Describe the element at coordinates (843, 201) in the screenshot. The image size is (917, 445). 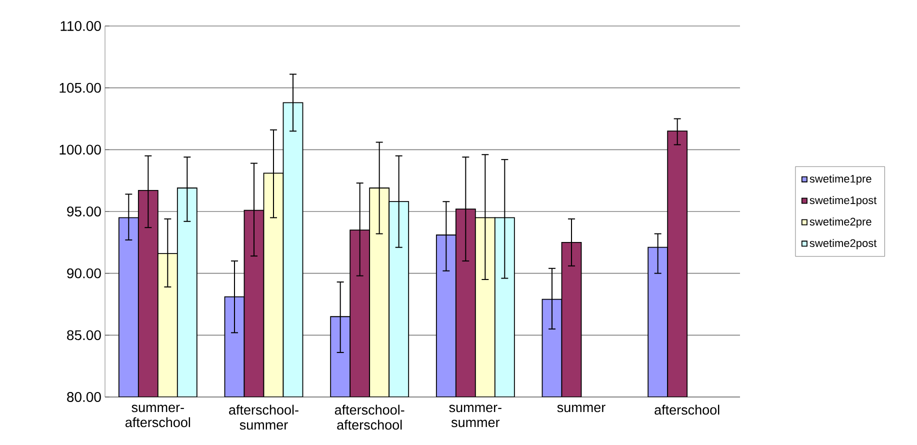
I see `legend-label: swetime1post` at that location.